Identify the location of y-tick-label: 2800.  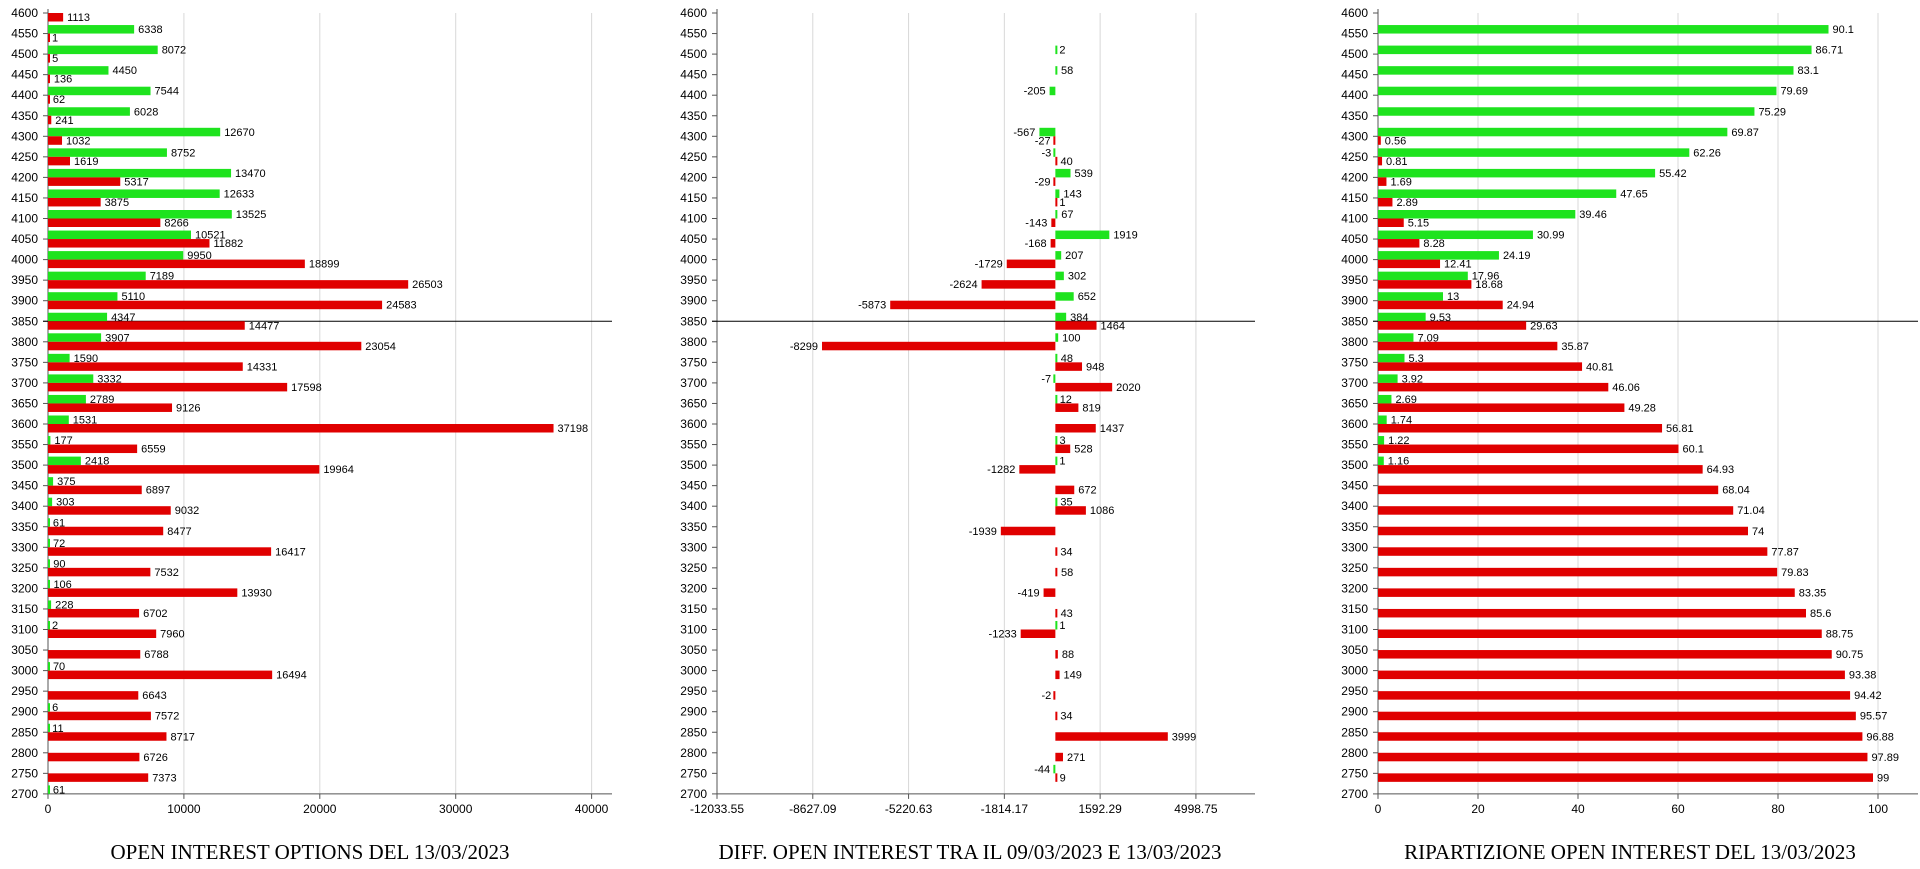
(693, 753).